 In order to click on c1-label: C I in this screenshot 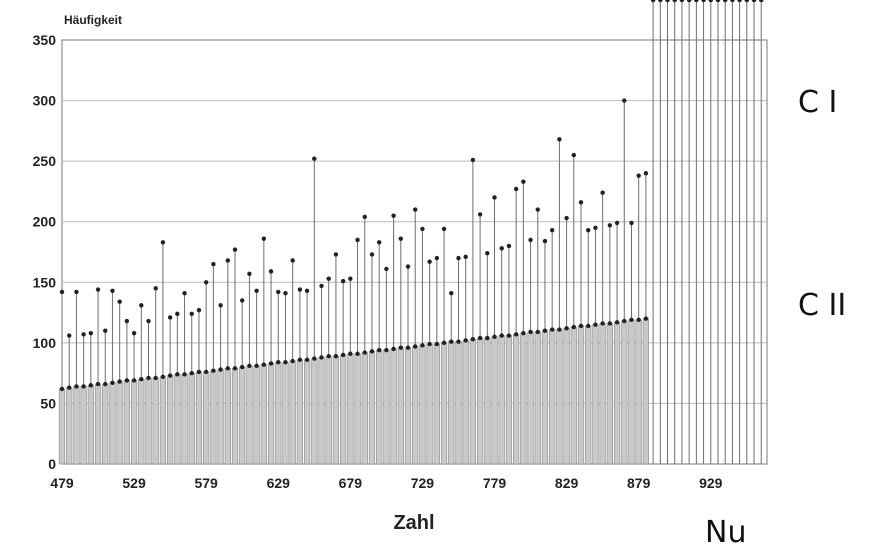, I will do `click(818, 102)`.